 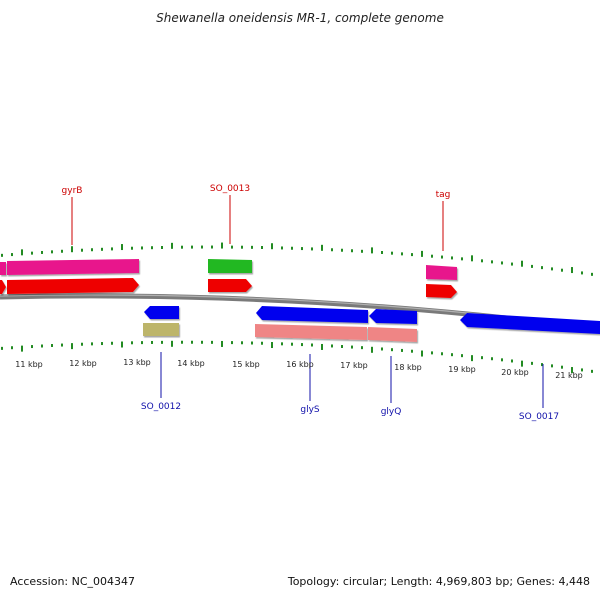 I want to click on scale-label: 12 kbp, so click(x=83, y=363).